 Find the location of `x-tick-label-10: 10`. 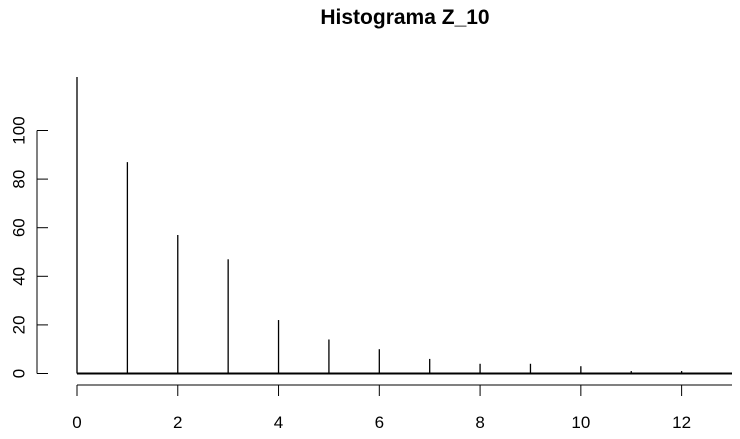

x-tick-label-10: 10 is located at coordinates (580, 422).